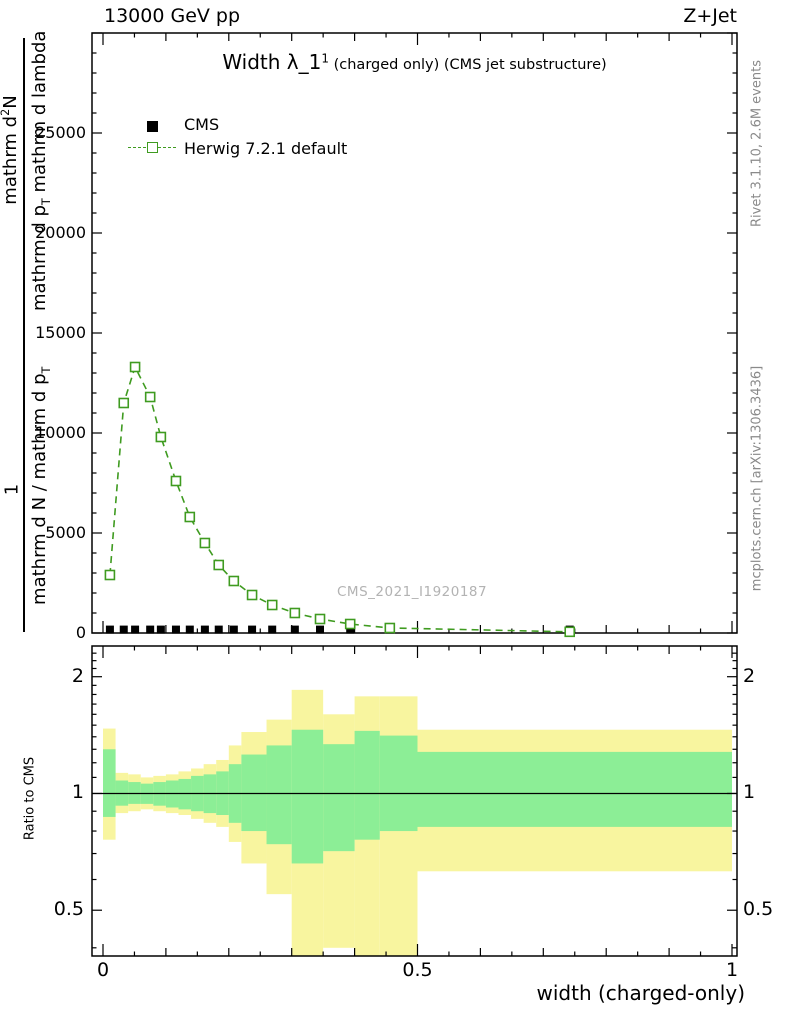 This screenshot has height=1024, width=786. What do you see at coordinates (40, 258) in the screenshot?
I see `yaxis-text: mathrm d p` at bounding box center [40, 258].